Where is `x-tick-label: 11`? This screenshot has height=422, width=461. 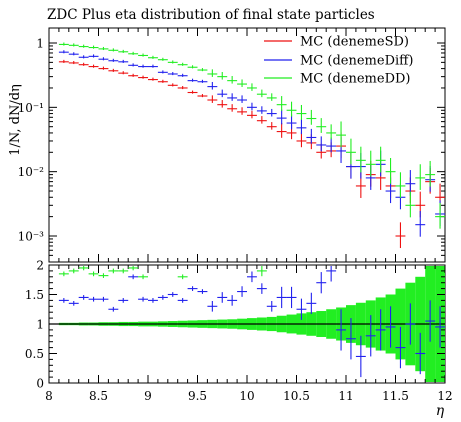 x-tick-label: 11 is located at coordinates (345, 396).